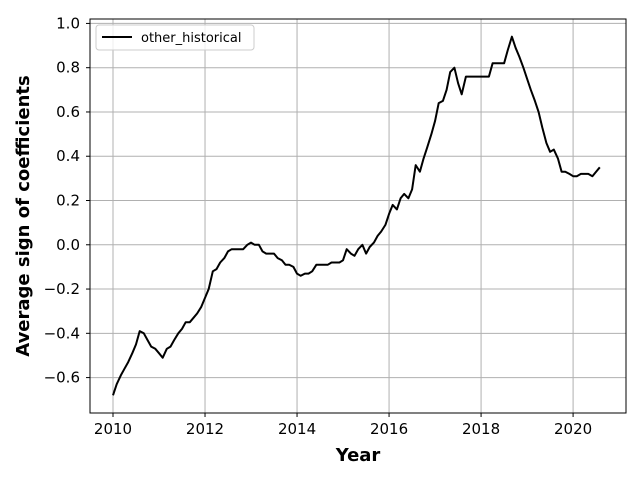 The width and height of the screenshot is (640, 480). Describe the element at coordinates (191, 38) in the screenshot. I see `legend-label-other-historical: other_historical` at that location.